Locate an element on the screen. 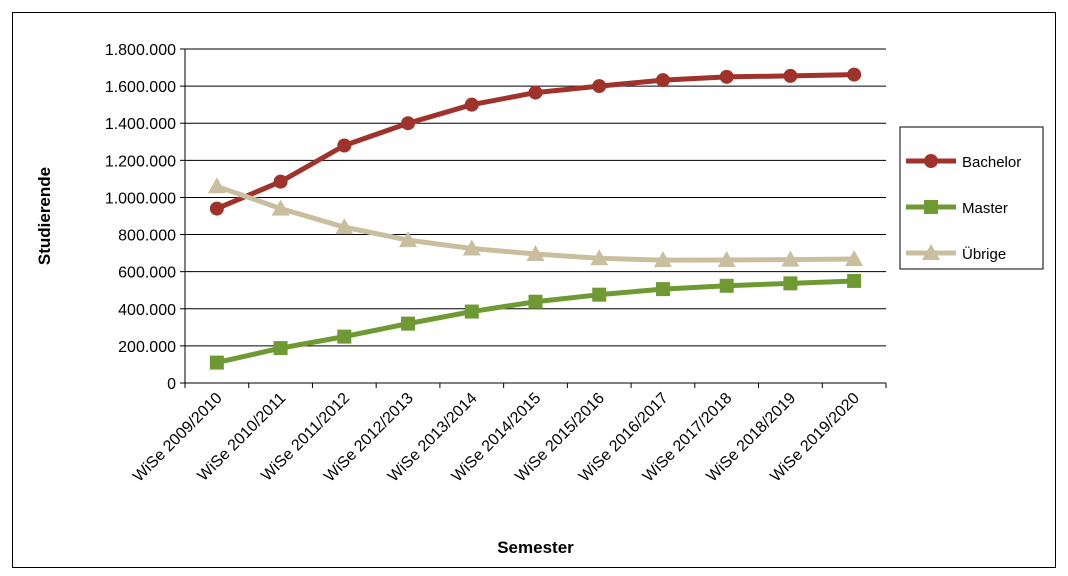  legend-label: Übrige is located at coordinates (984, 254).